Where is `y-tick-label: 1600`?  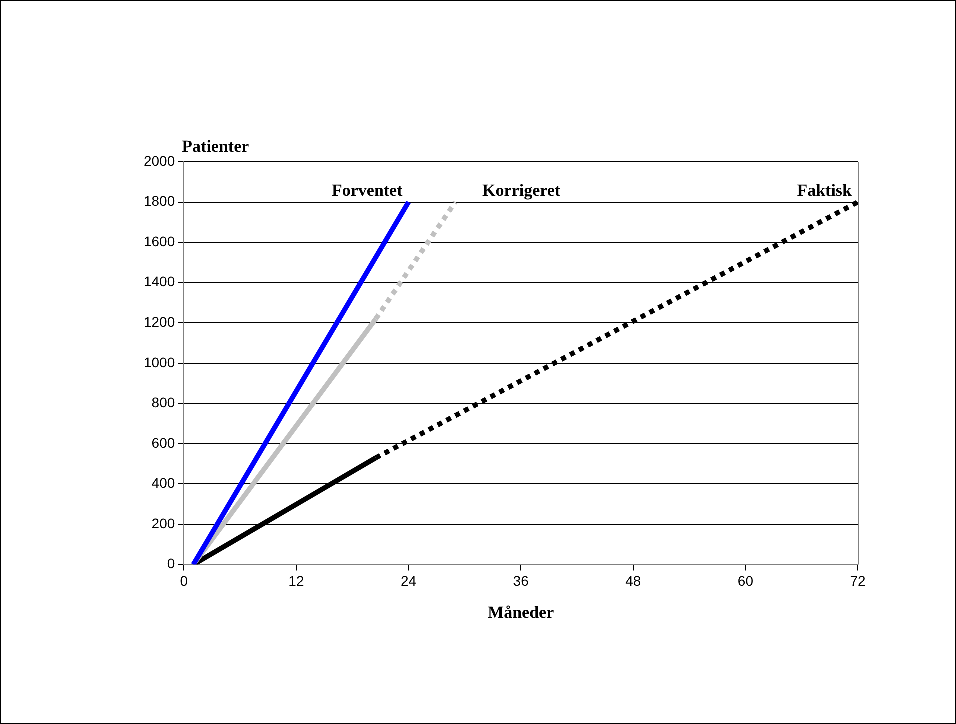
y-tick-label: 1600 is located at coordinates (160, 241).